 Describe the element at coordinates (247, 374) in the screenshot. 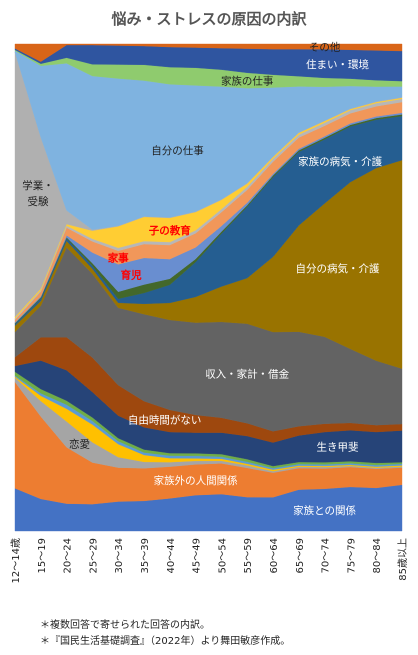

I see `area-label-5: 収入・家計・借金` at that location.